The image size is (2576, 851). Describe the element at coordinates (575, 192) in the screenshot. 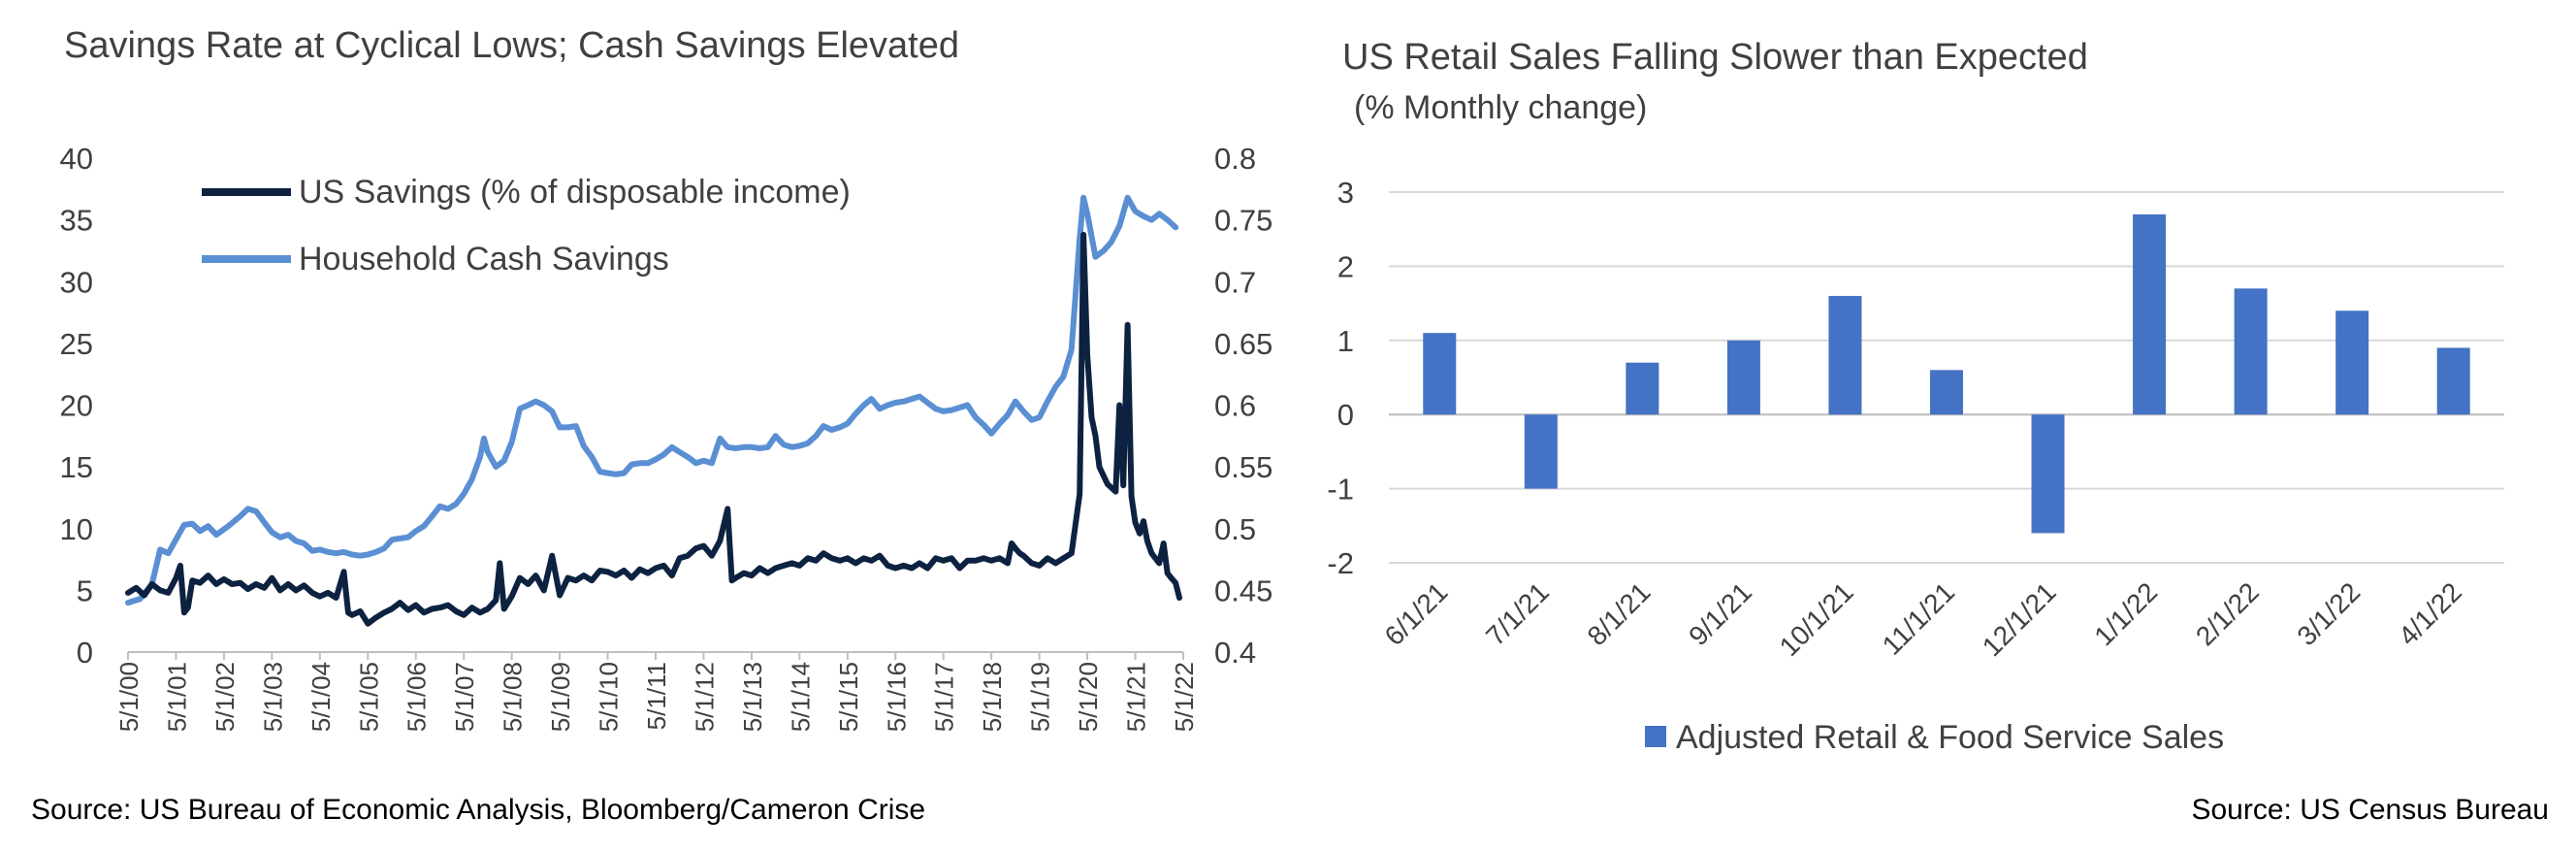

I see `legend-label: US Savings (% of disposable income)` at that location.